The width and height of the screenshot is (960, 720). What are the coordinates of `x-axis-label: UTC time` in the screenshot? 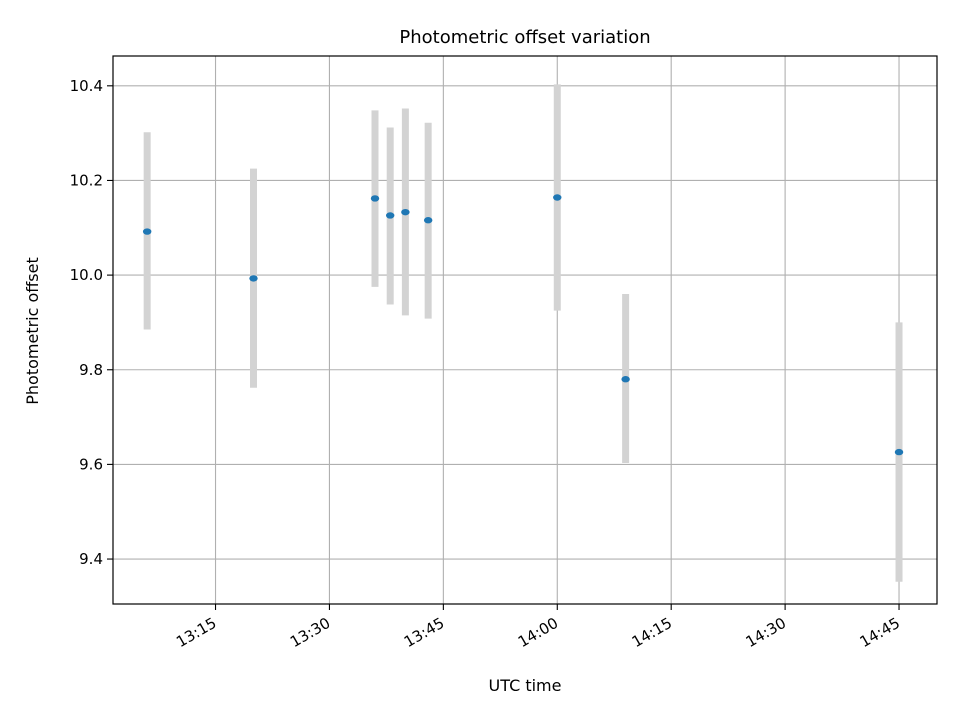 It's located at (525, 685).